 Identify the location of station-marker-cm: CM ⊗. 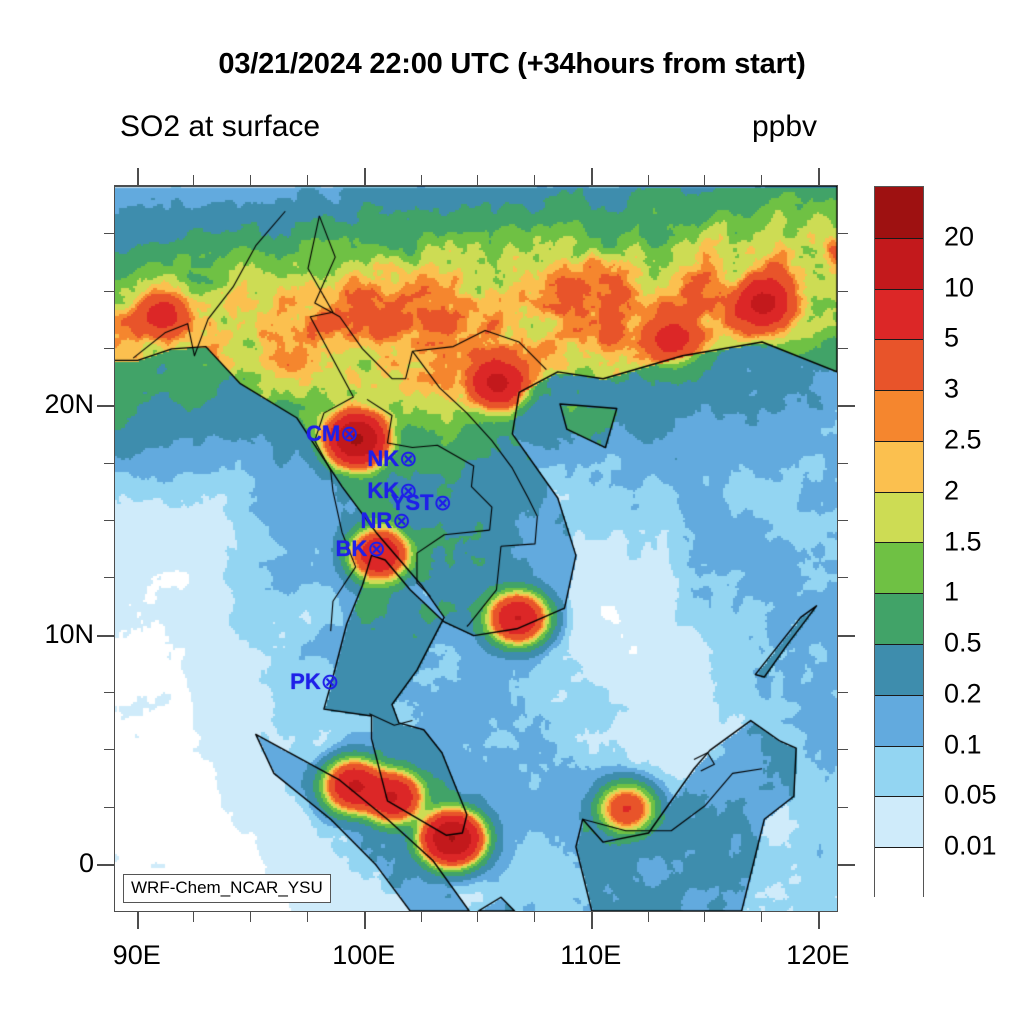
(332, 433).